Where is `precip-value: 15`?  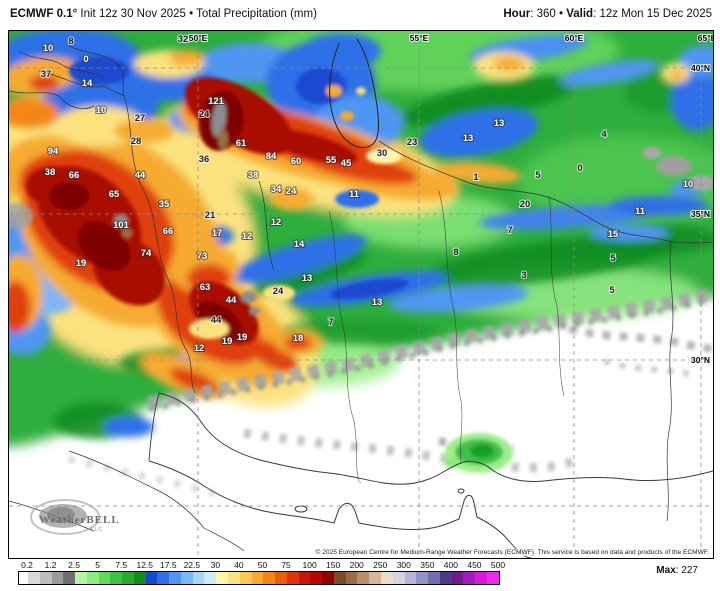 precip-value: 15 is located at coordinates (613, 234).